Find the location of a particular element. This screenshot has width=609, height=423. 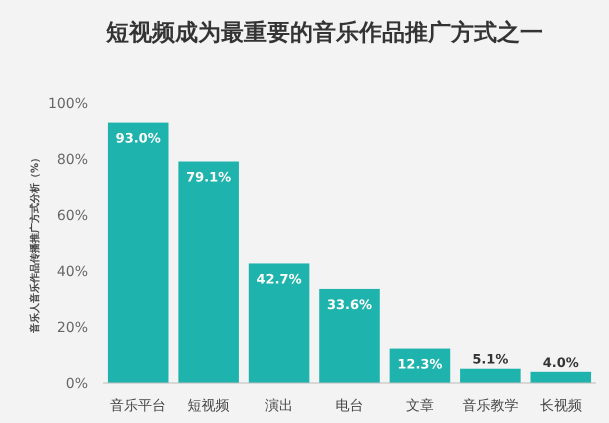

data-label: 33.6% is located at coordinates (349, 305).